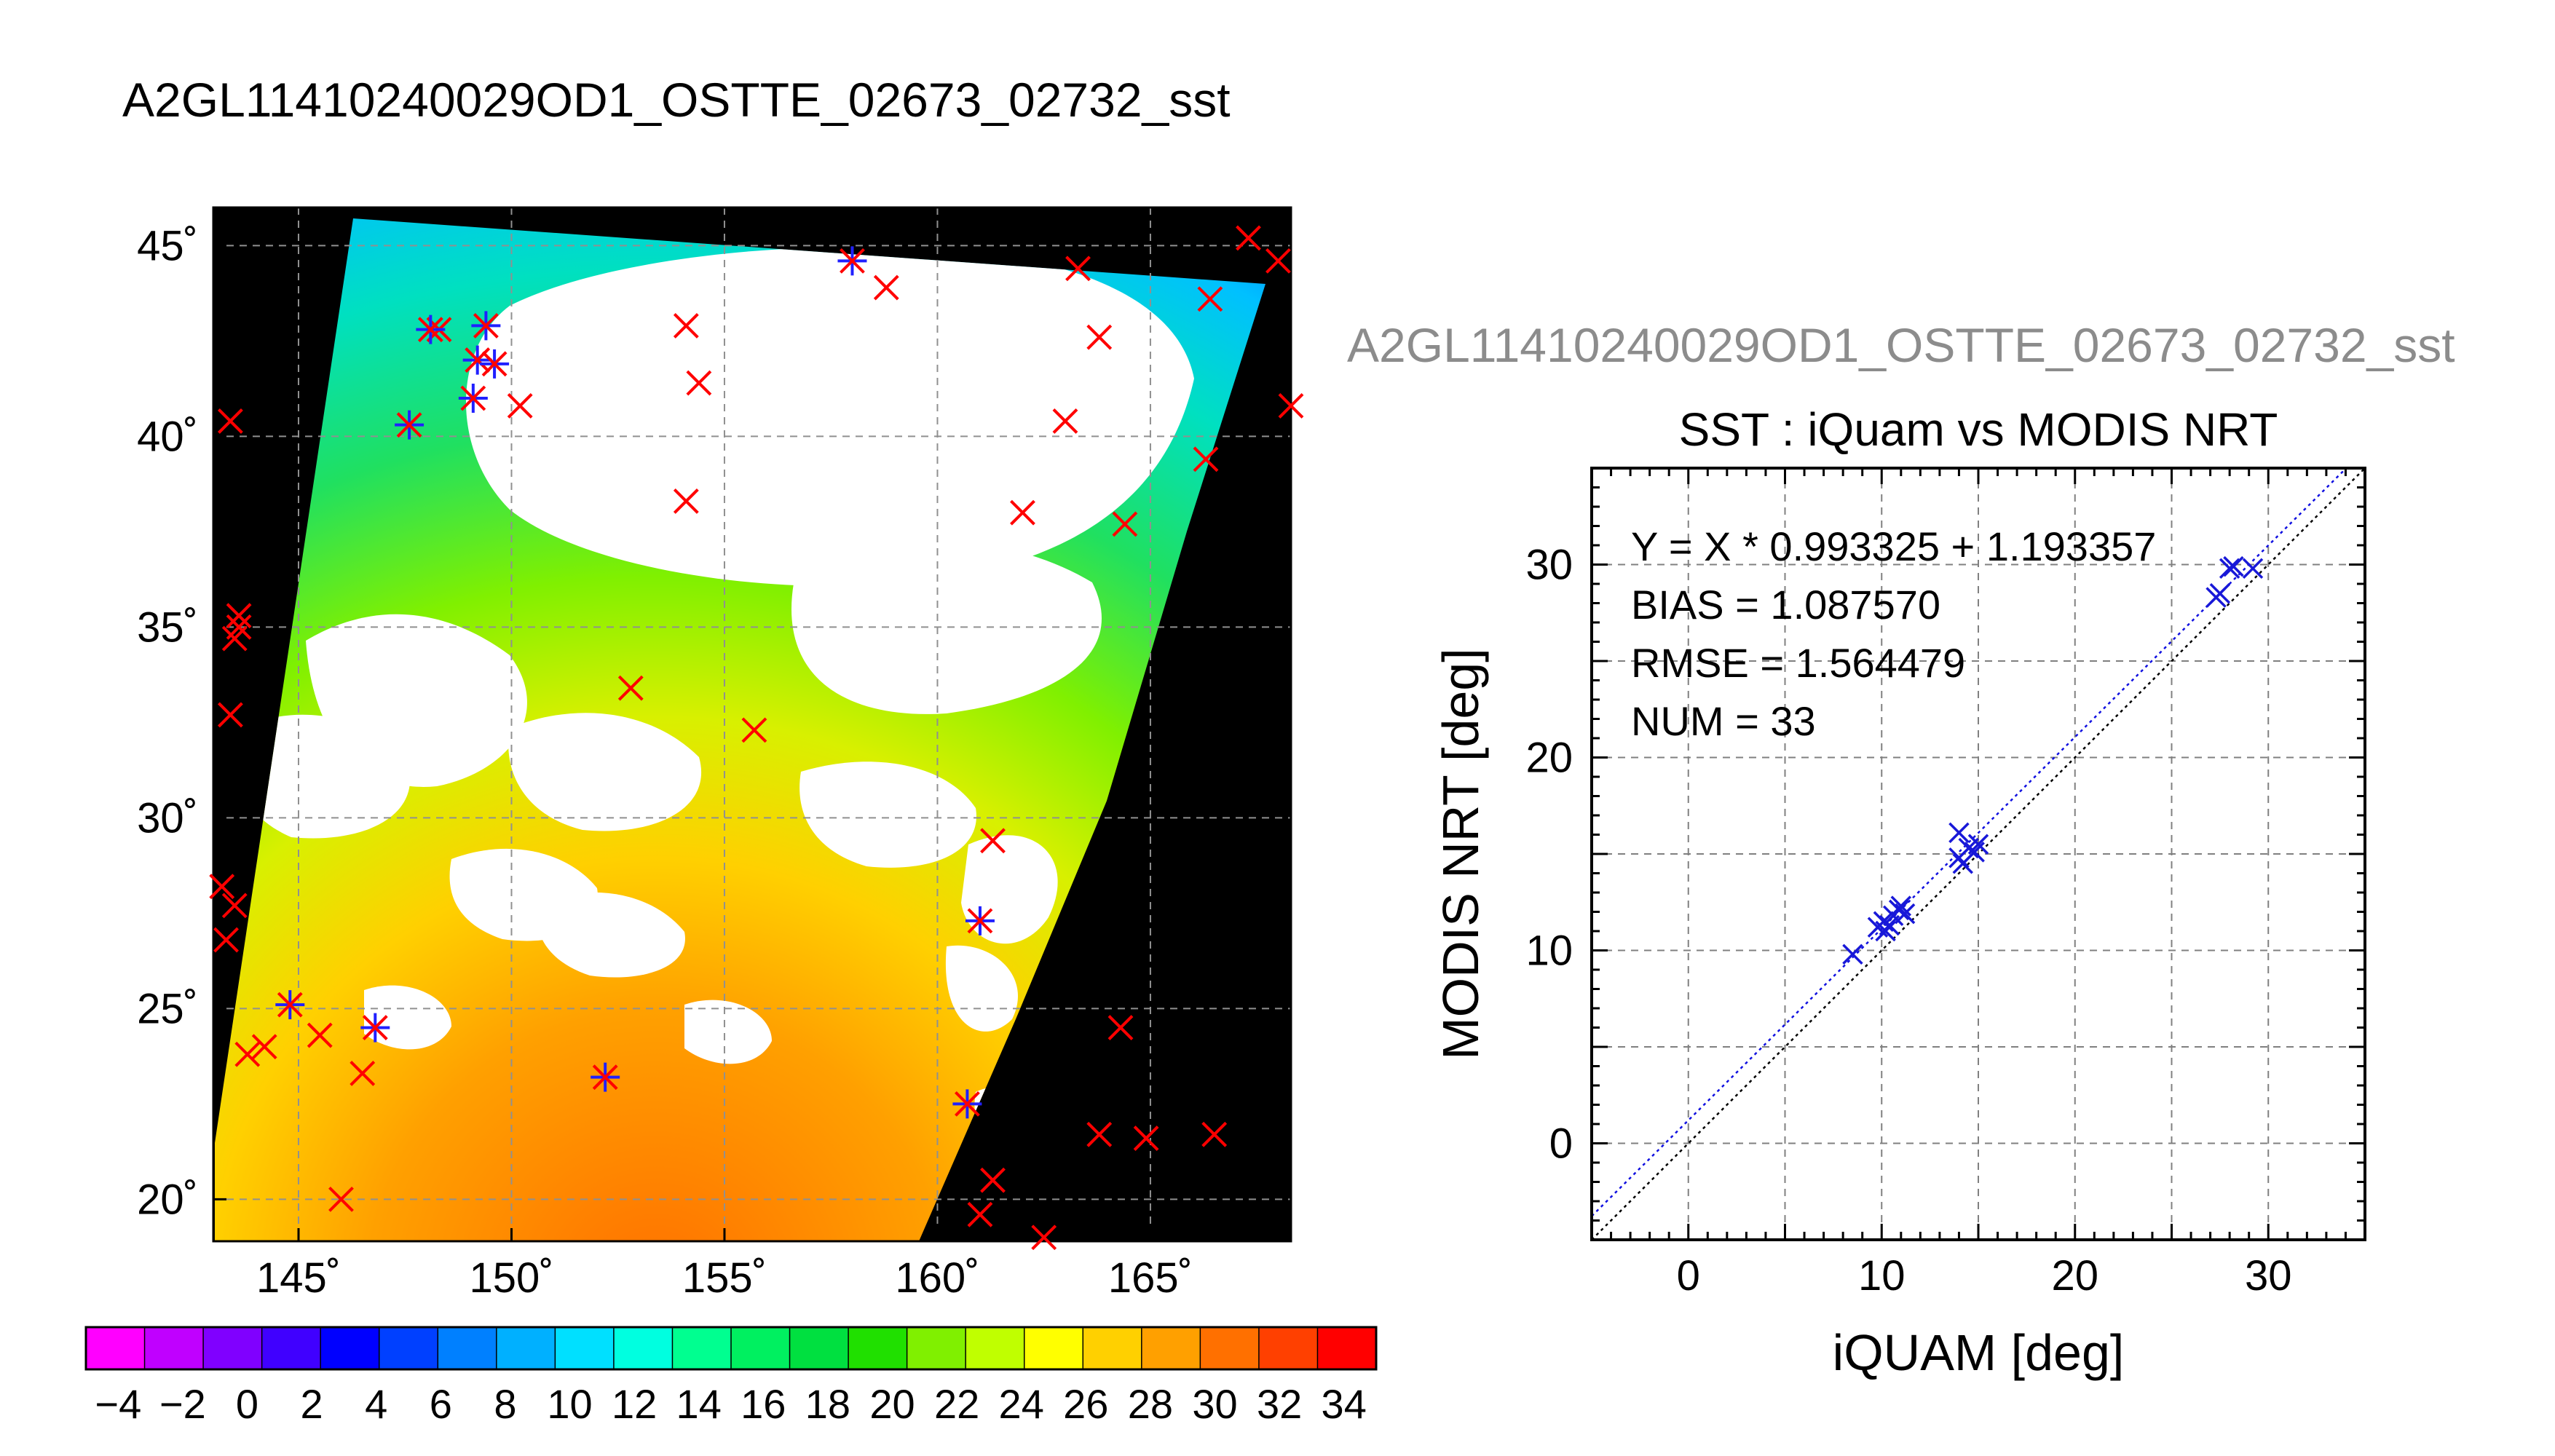 Image resolution: width=2555 pixels, height=1456 pixels. What do you see at coordinates (1150, 1278) in the screenshot?
I see `map-x-tick-label: 165˚` at bounding box center [1150, 1278].